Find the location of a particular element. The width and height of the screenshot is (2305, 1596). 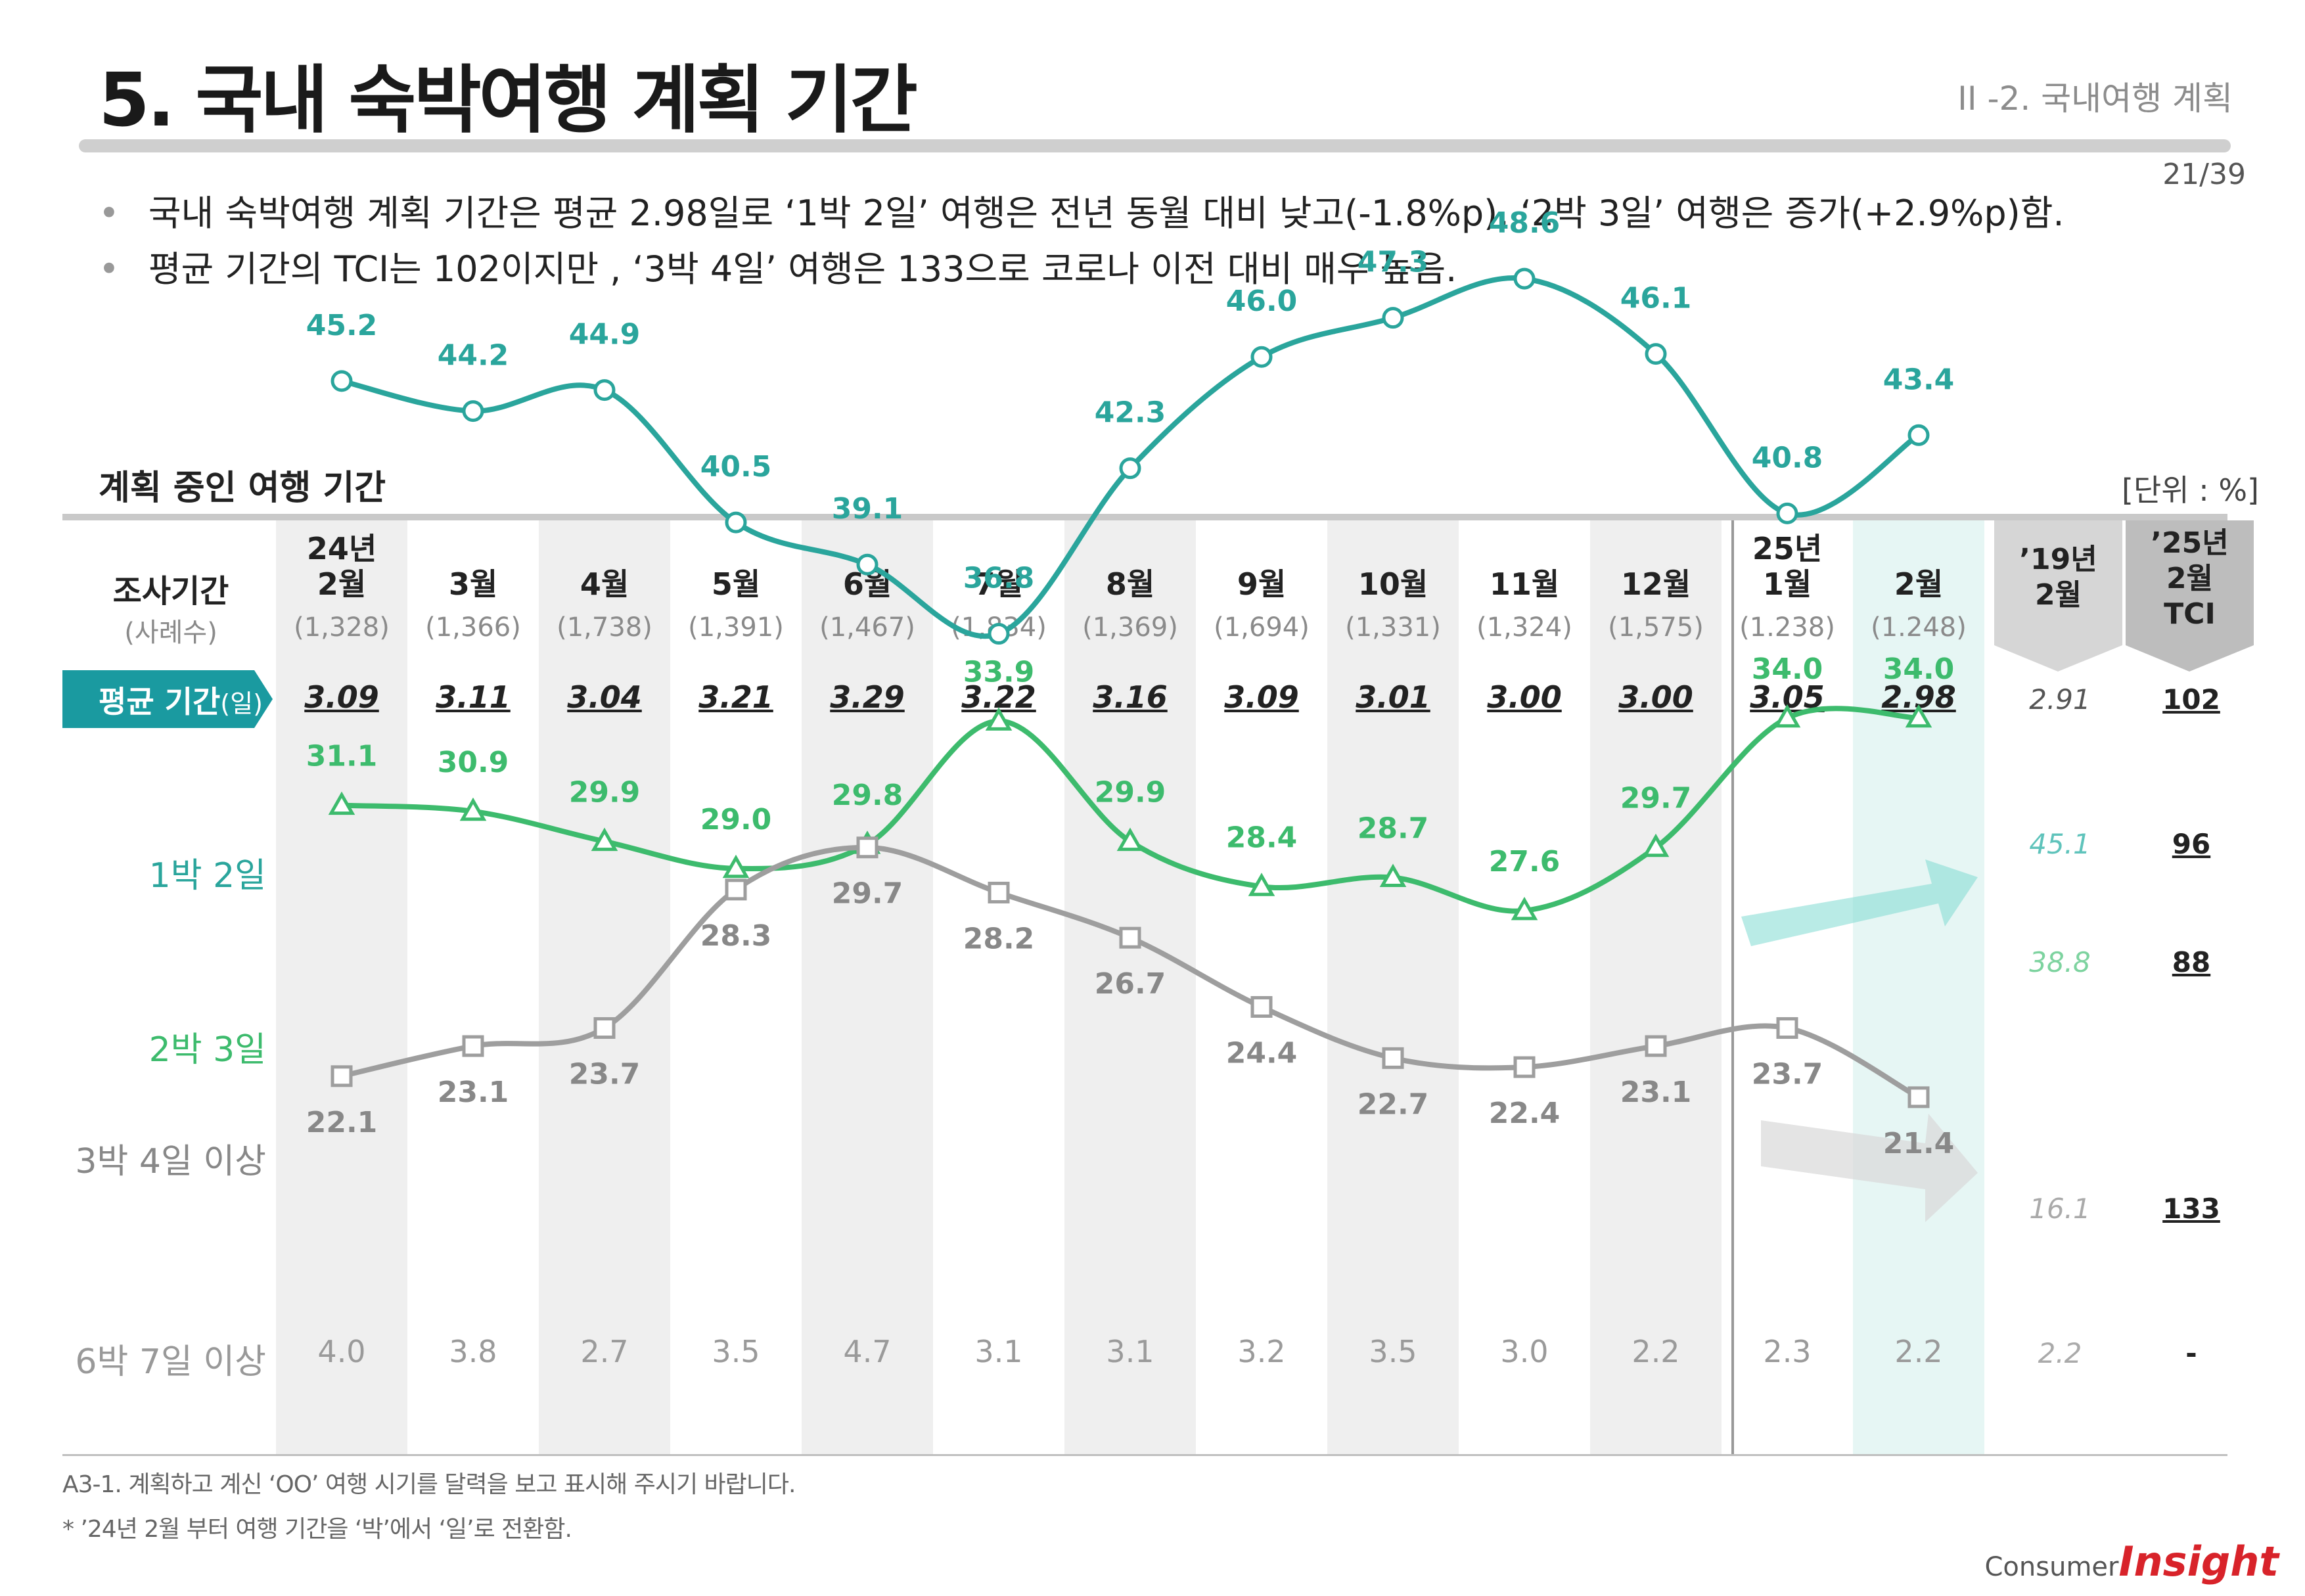

data-label: 46.1 is located at coordinates (1656, 298).